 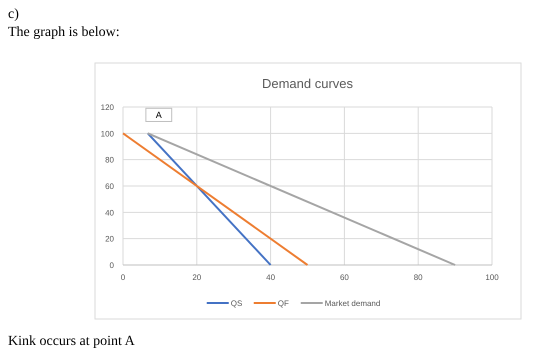 I want to click on y-tick-label: 120, so click(x=107, y=107).